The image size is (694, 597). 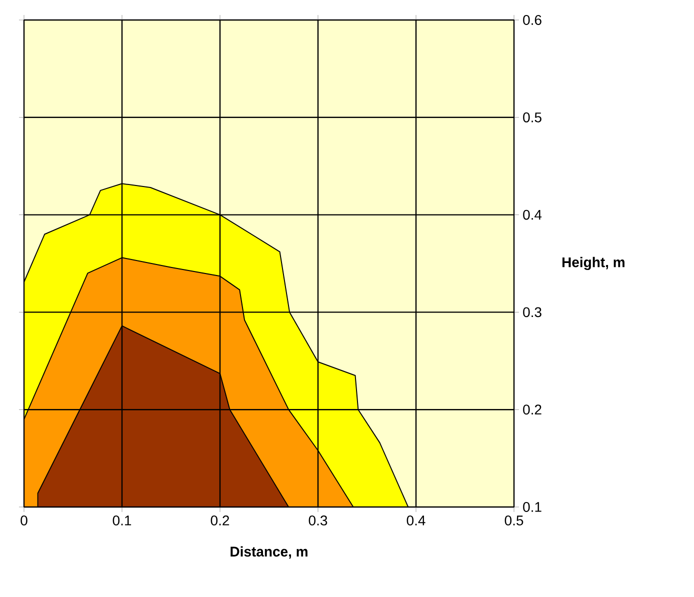 What do you see at coordinates (532, 409) in the screenshot?
I see `y-tick-label: 0.2` at bounding box center [532, 409].